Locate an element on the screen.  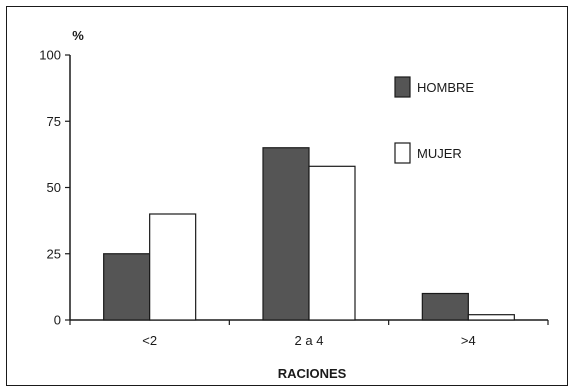
legend-swatch-mujer is located at coordinates (402, 153).